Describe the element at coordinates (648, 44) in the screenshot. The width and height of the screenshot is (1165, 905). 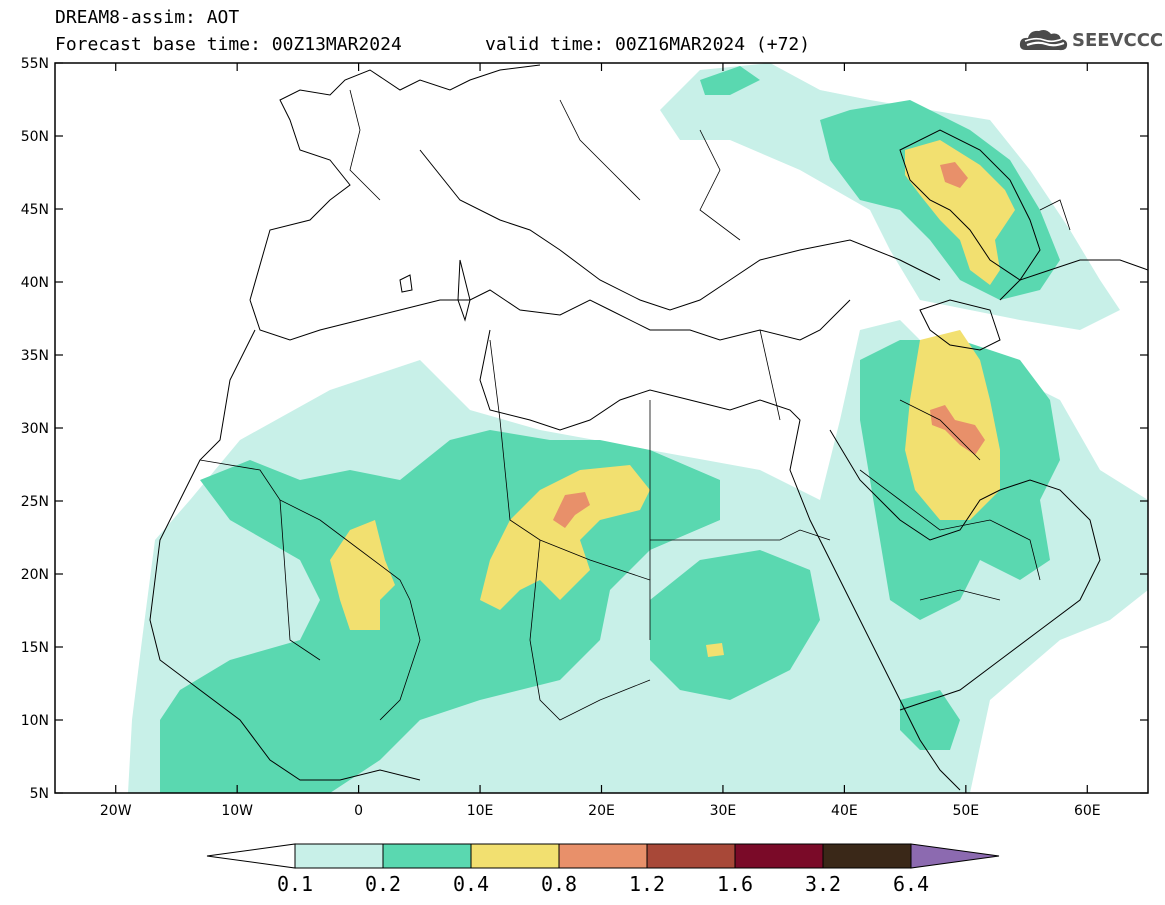
I see `valid-time: valid time: 00Z16MAR2024 (+72)` at that location.